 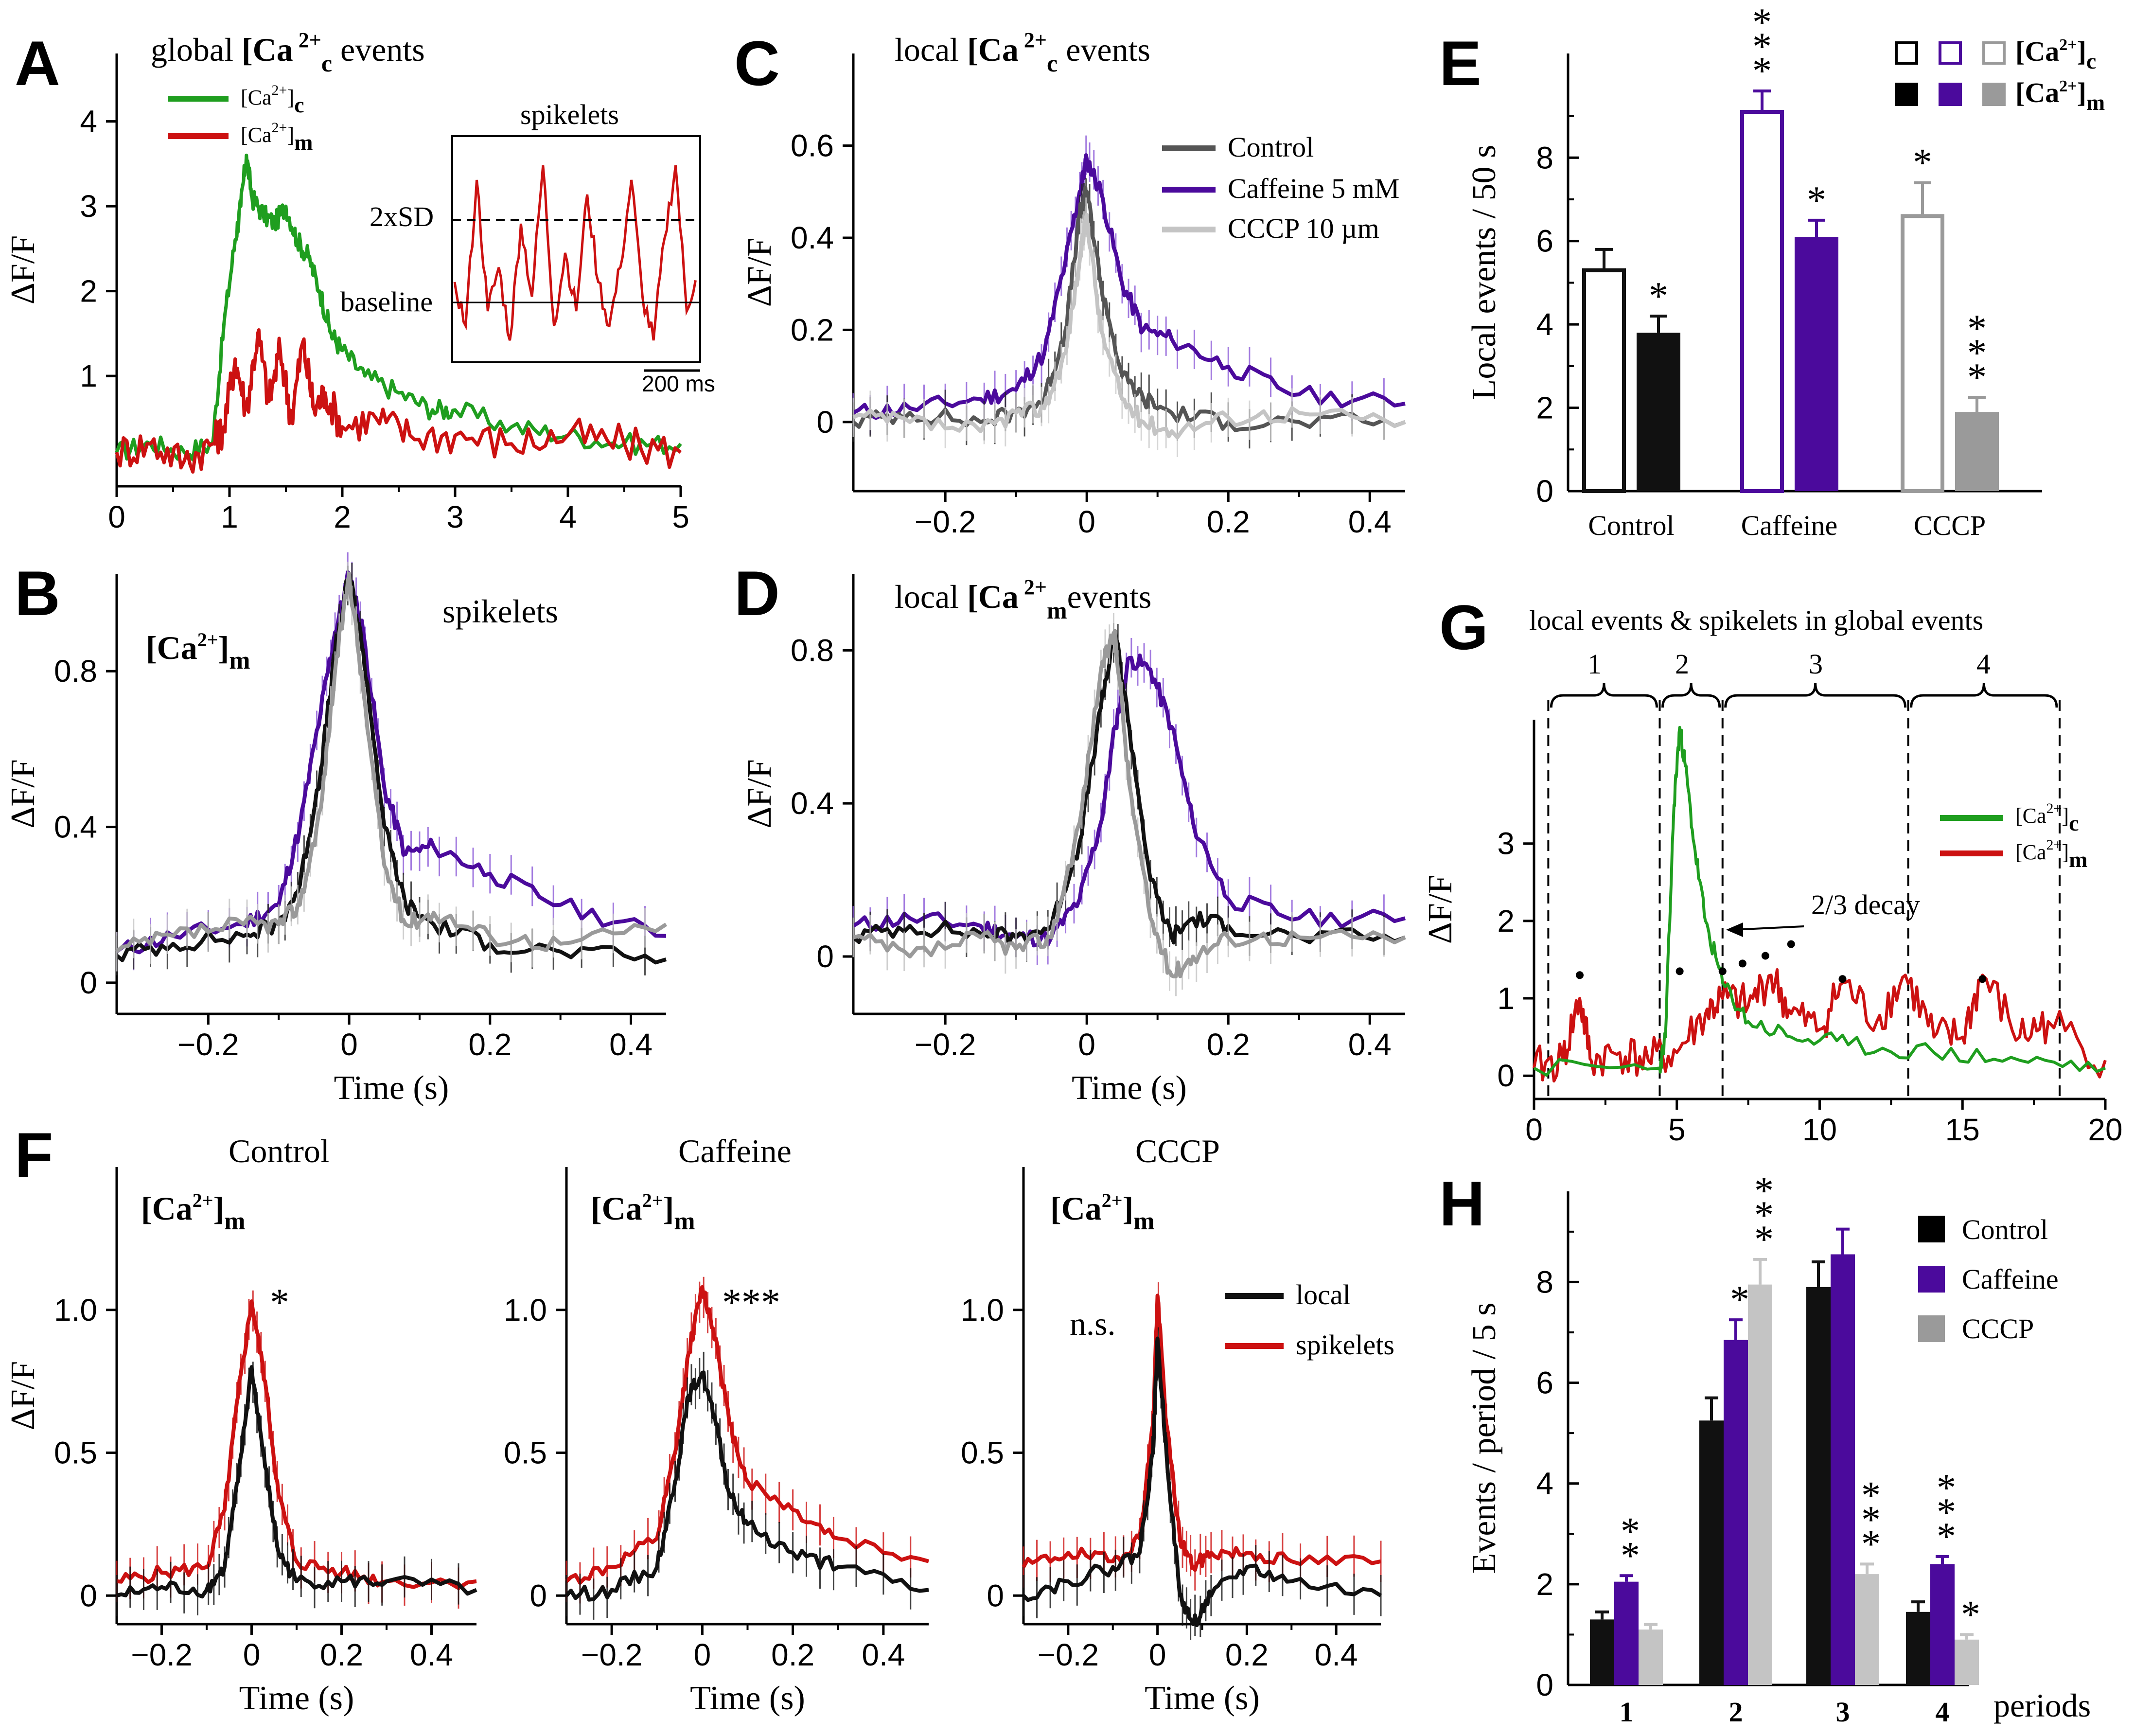 I want to click on panel-letter-a: A, so click(x=37, y=63).